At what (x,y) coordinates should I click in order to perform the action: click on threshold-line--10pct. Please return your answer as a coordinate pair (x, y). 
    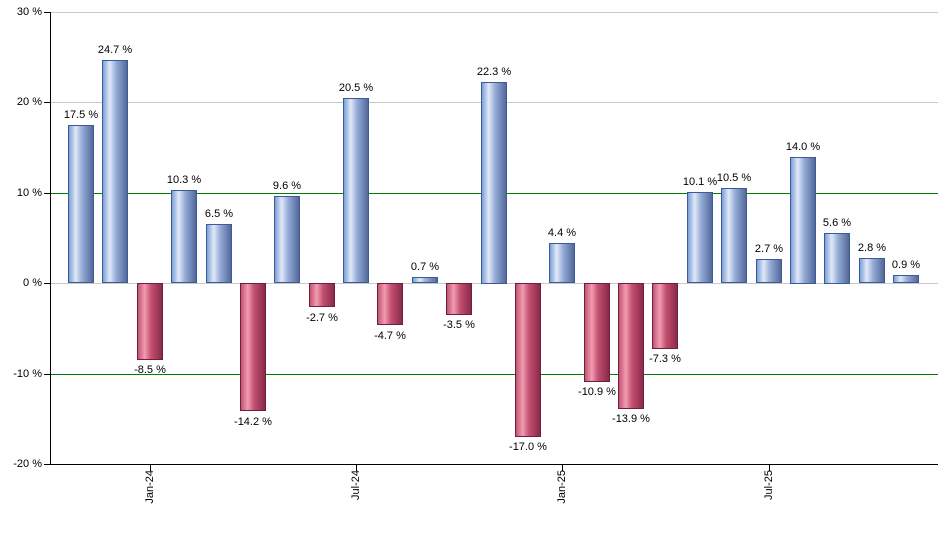
    Looking at the image, I should click on (494, 374).